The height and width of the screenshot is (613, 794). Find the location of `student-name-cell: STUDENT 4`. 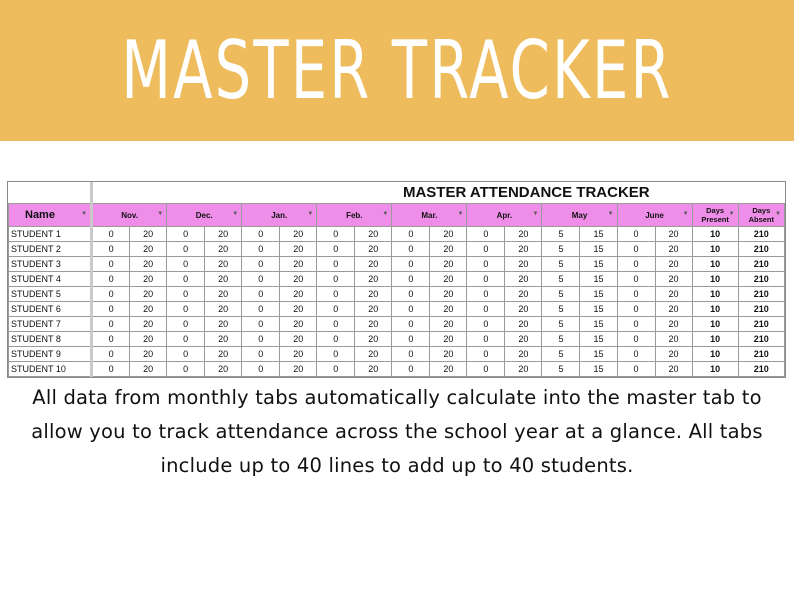

student-name-cell: STUDENT 4 is located at coordinates (50, 279).